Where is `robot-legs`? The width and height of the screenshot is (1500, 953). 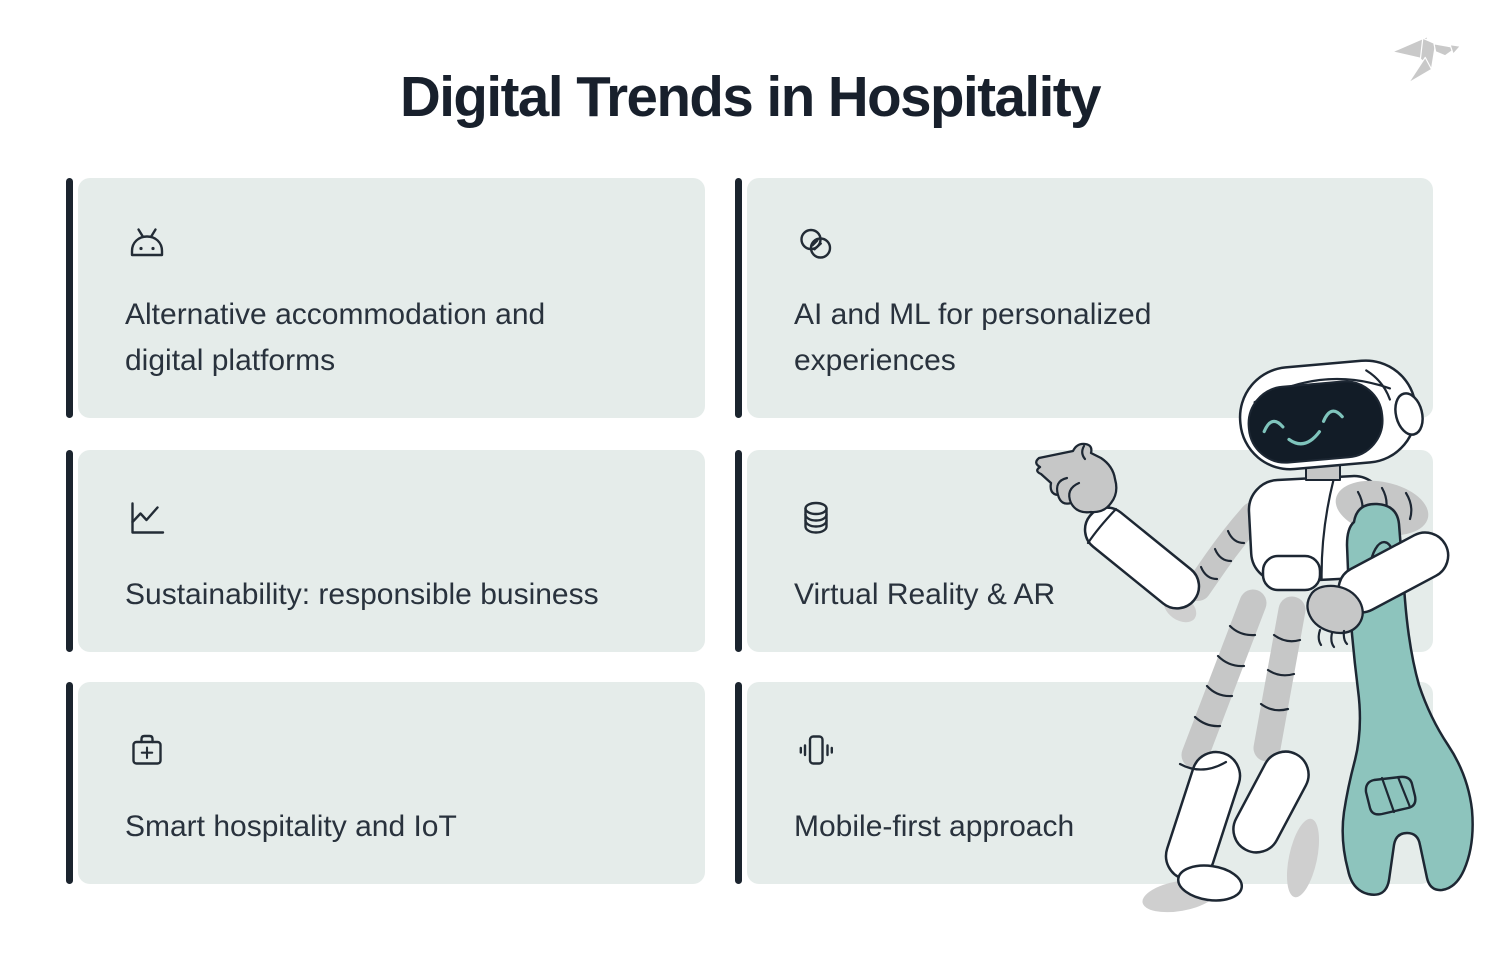 robot-legs is located at coordinates (1243, 679).